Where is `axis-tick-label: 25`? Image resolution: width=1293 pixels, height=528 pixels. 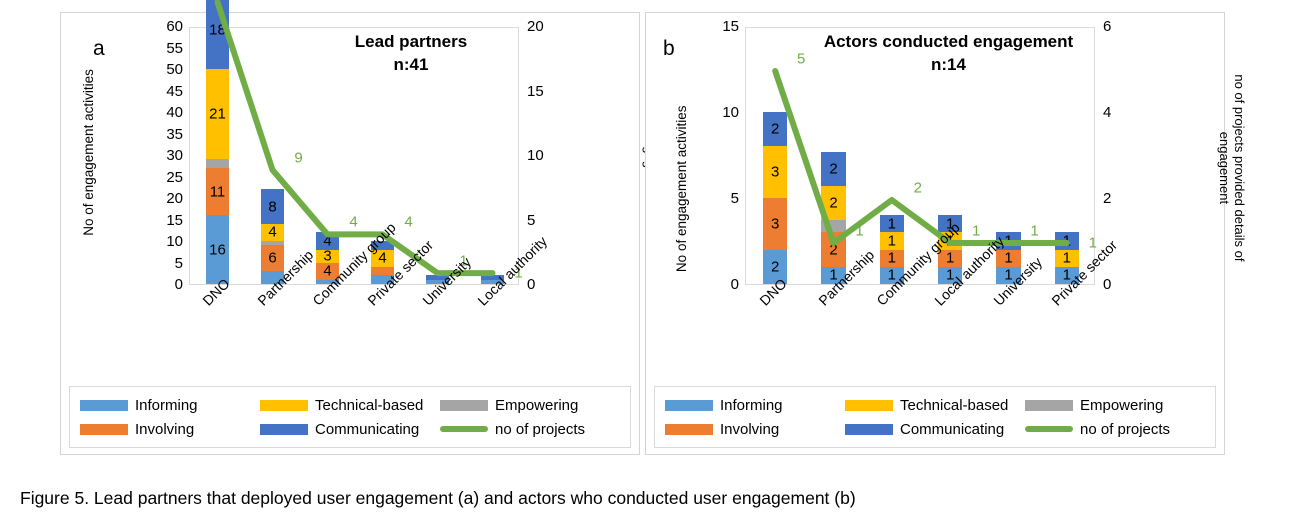
axis-tick-label: 25 is located at coordinates (174, 177).